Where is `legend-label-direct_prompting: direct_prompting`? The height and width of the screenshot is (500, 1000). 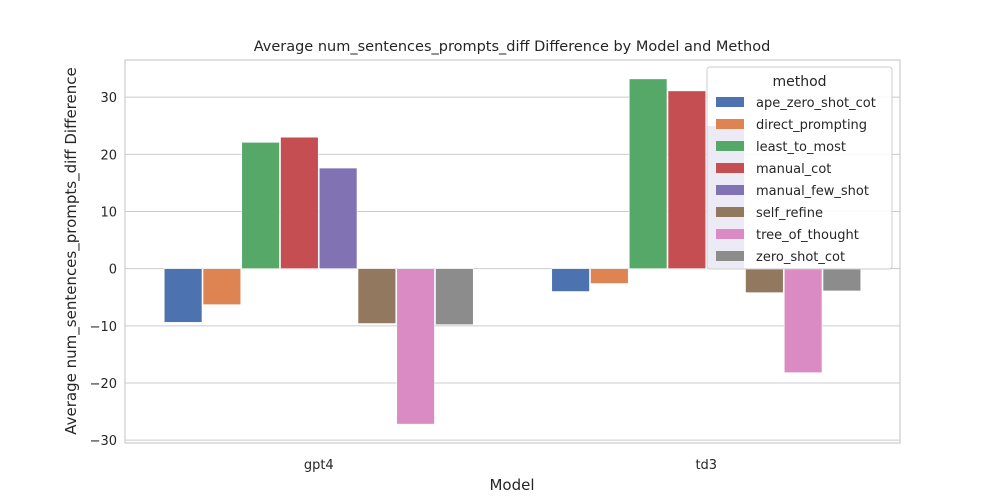
legend-label-direct_prompting: direct_prompting is located at coordinates (811, 125).